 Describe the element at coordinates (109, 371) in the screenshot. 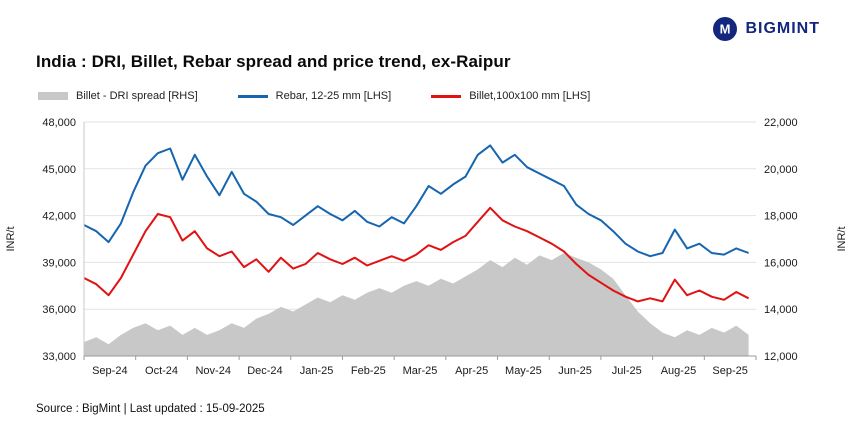

I see `x-axis-tick-label: Sep-24` at that location.